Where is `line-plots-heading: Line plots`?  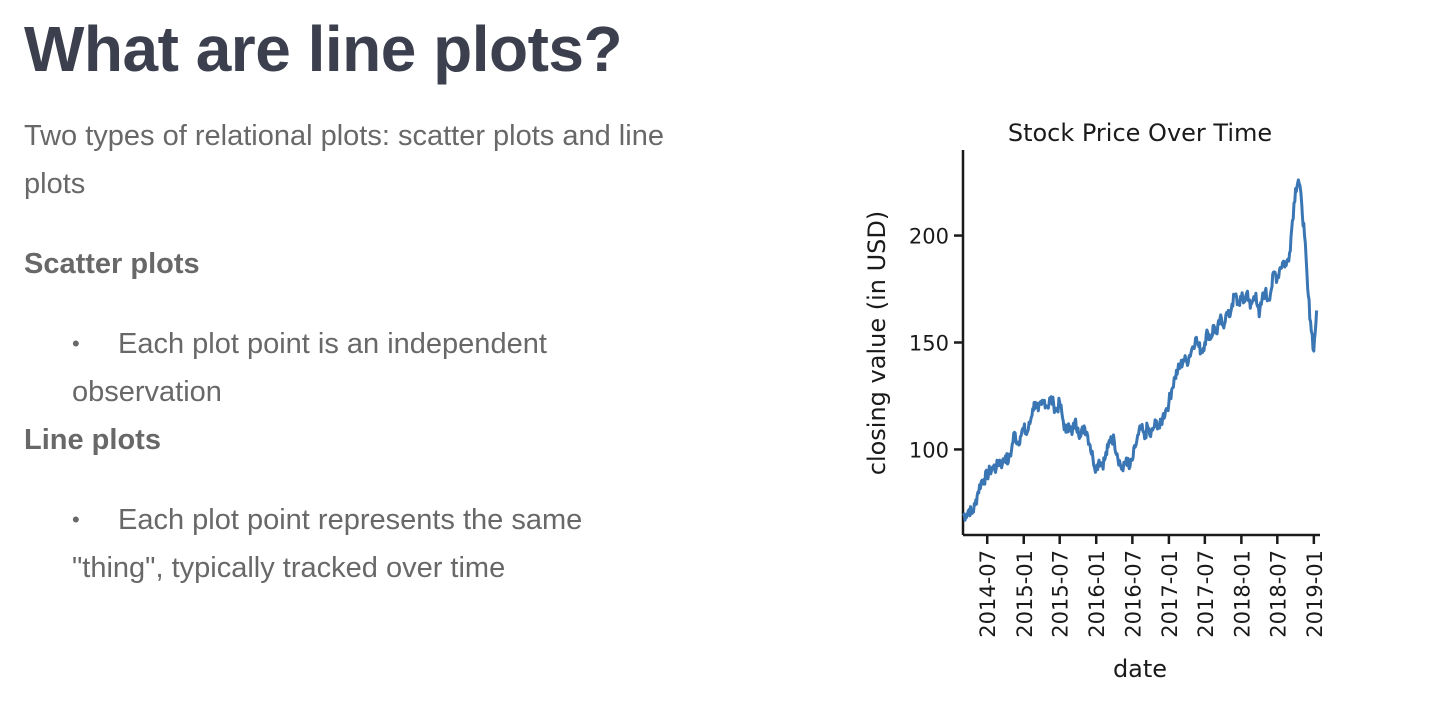 line-plots-heading: Line plots is located at coordinates (92, 440).